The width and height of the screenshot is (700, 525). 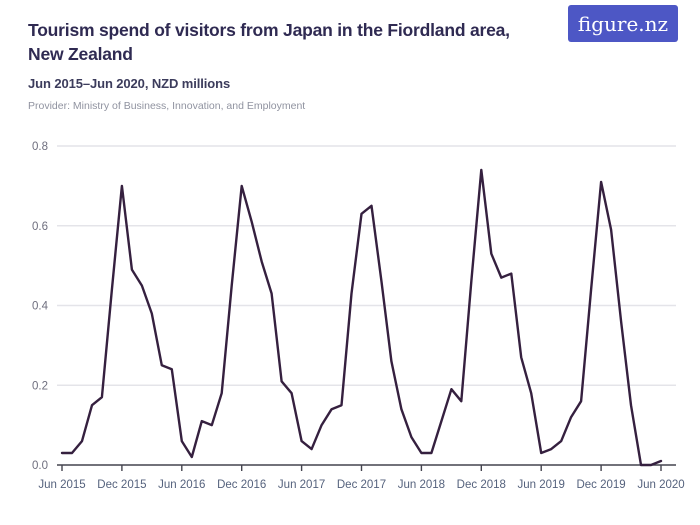 What do you see at coordinates (181, 485) in the screenshot?
I see `x-tick-label: Jun 2016` at bounding box center [181, 485].